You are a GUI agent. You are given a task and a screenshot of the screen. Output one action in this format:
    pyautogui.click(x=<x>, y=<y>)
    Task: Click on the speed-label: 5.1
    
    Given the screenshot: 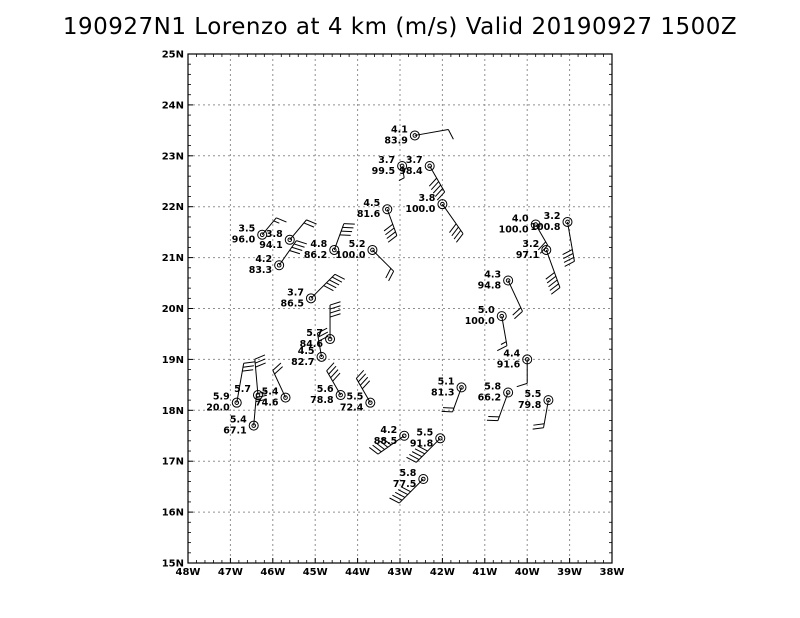 What is the action you would take?
    pyautogui.click(x=446, y=381)
    